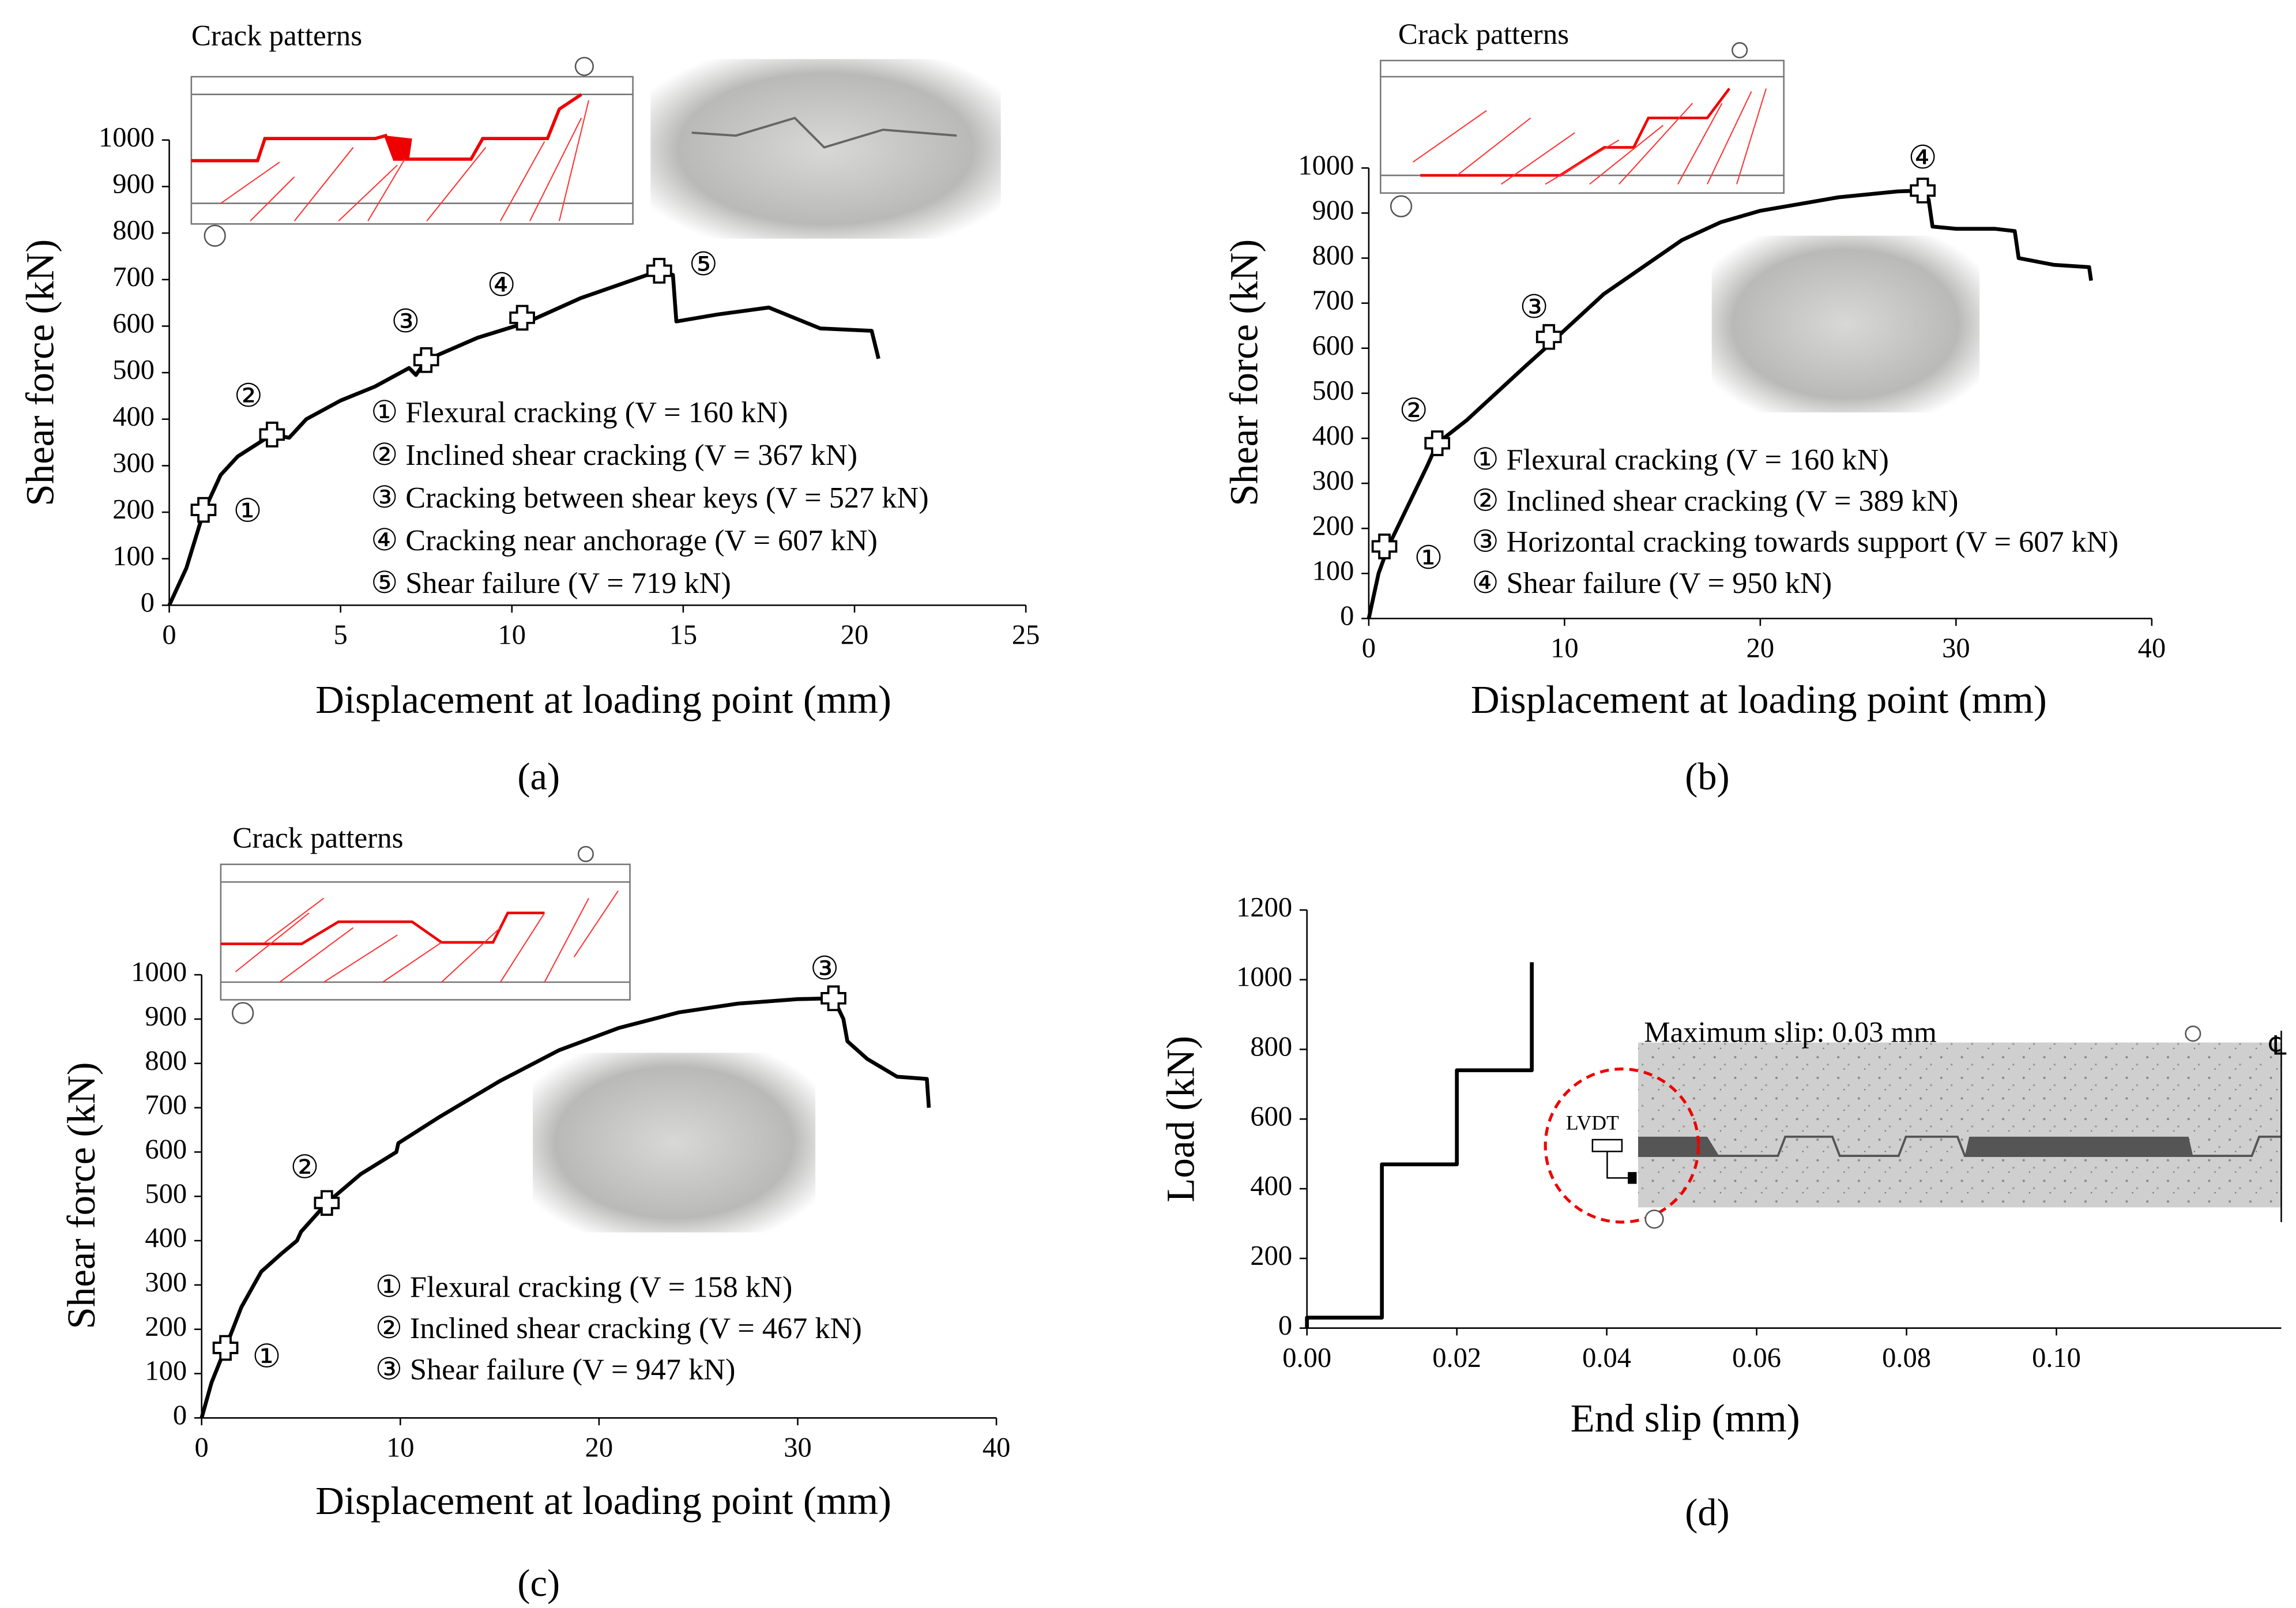 This screenshot has width=2296, height=1608. What do you see at coordinates (683, 635) in the screenshot?
I see `x-tick-label: 15` at bounding box center [683, 635].